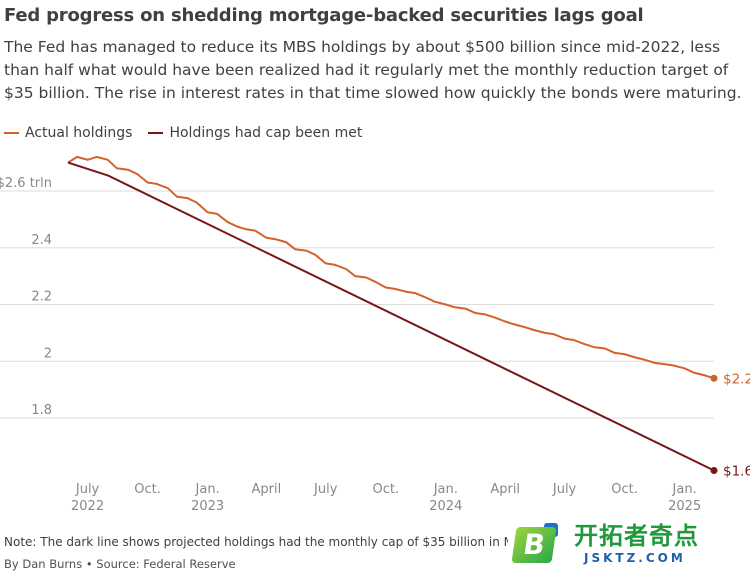 This screenshot has height=574, width=750. What do you see at coordinates (207, 506) in the screenshot?
I see `x-tick-sublabel: 2023` at bounding box center [207, 506].